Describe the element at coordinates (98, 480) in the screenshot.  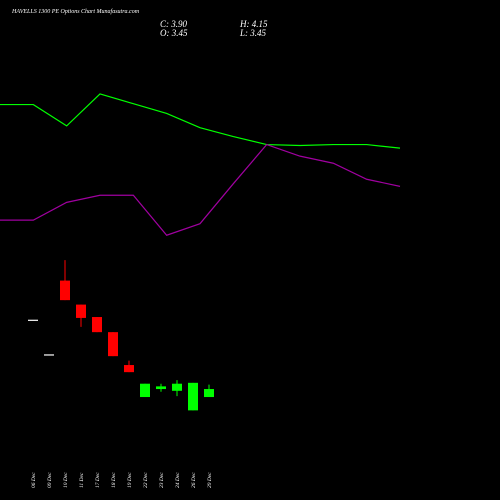
I see `x-tick-label: 17 Dec` at that location.